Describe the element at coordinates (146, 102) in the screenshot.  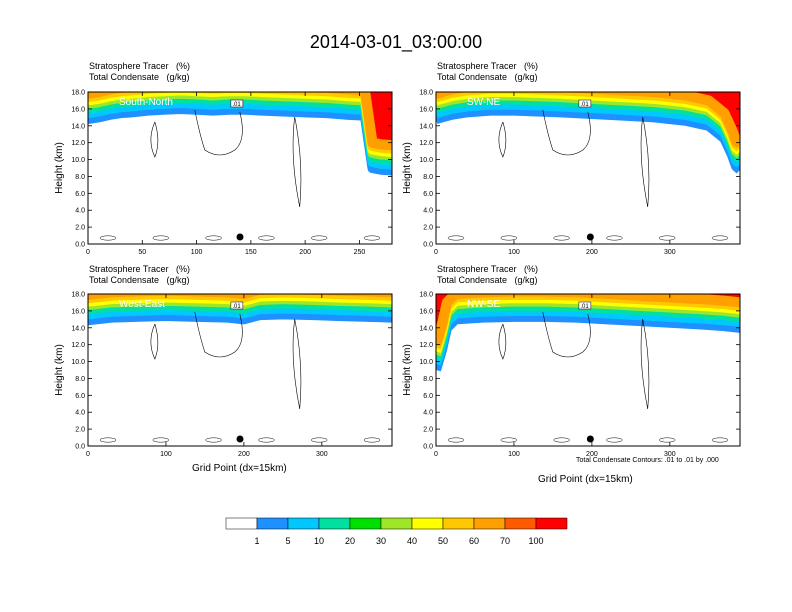
I see `section-label: South-North` at that location.